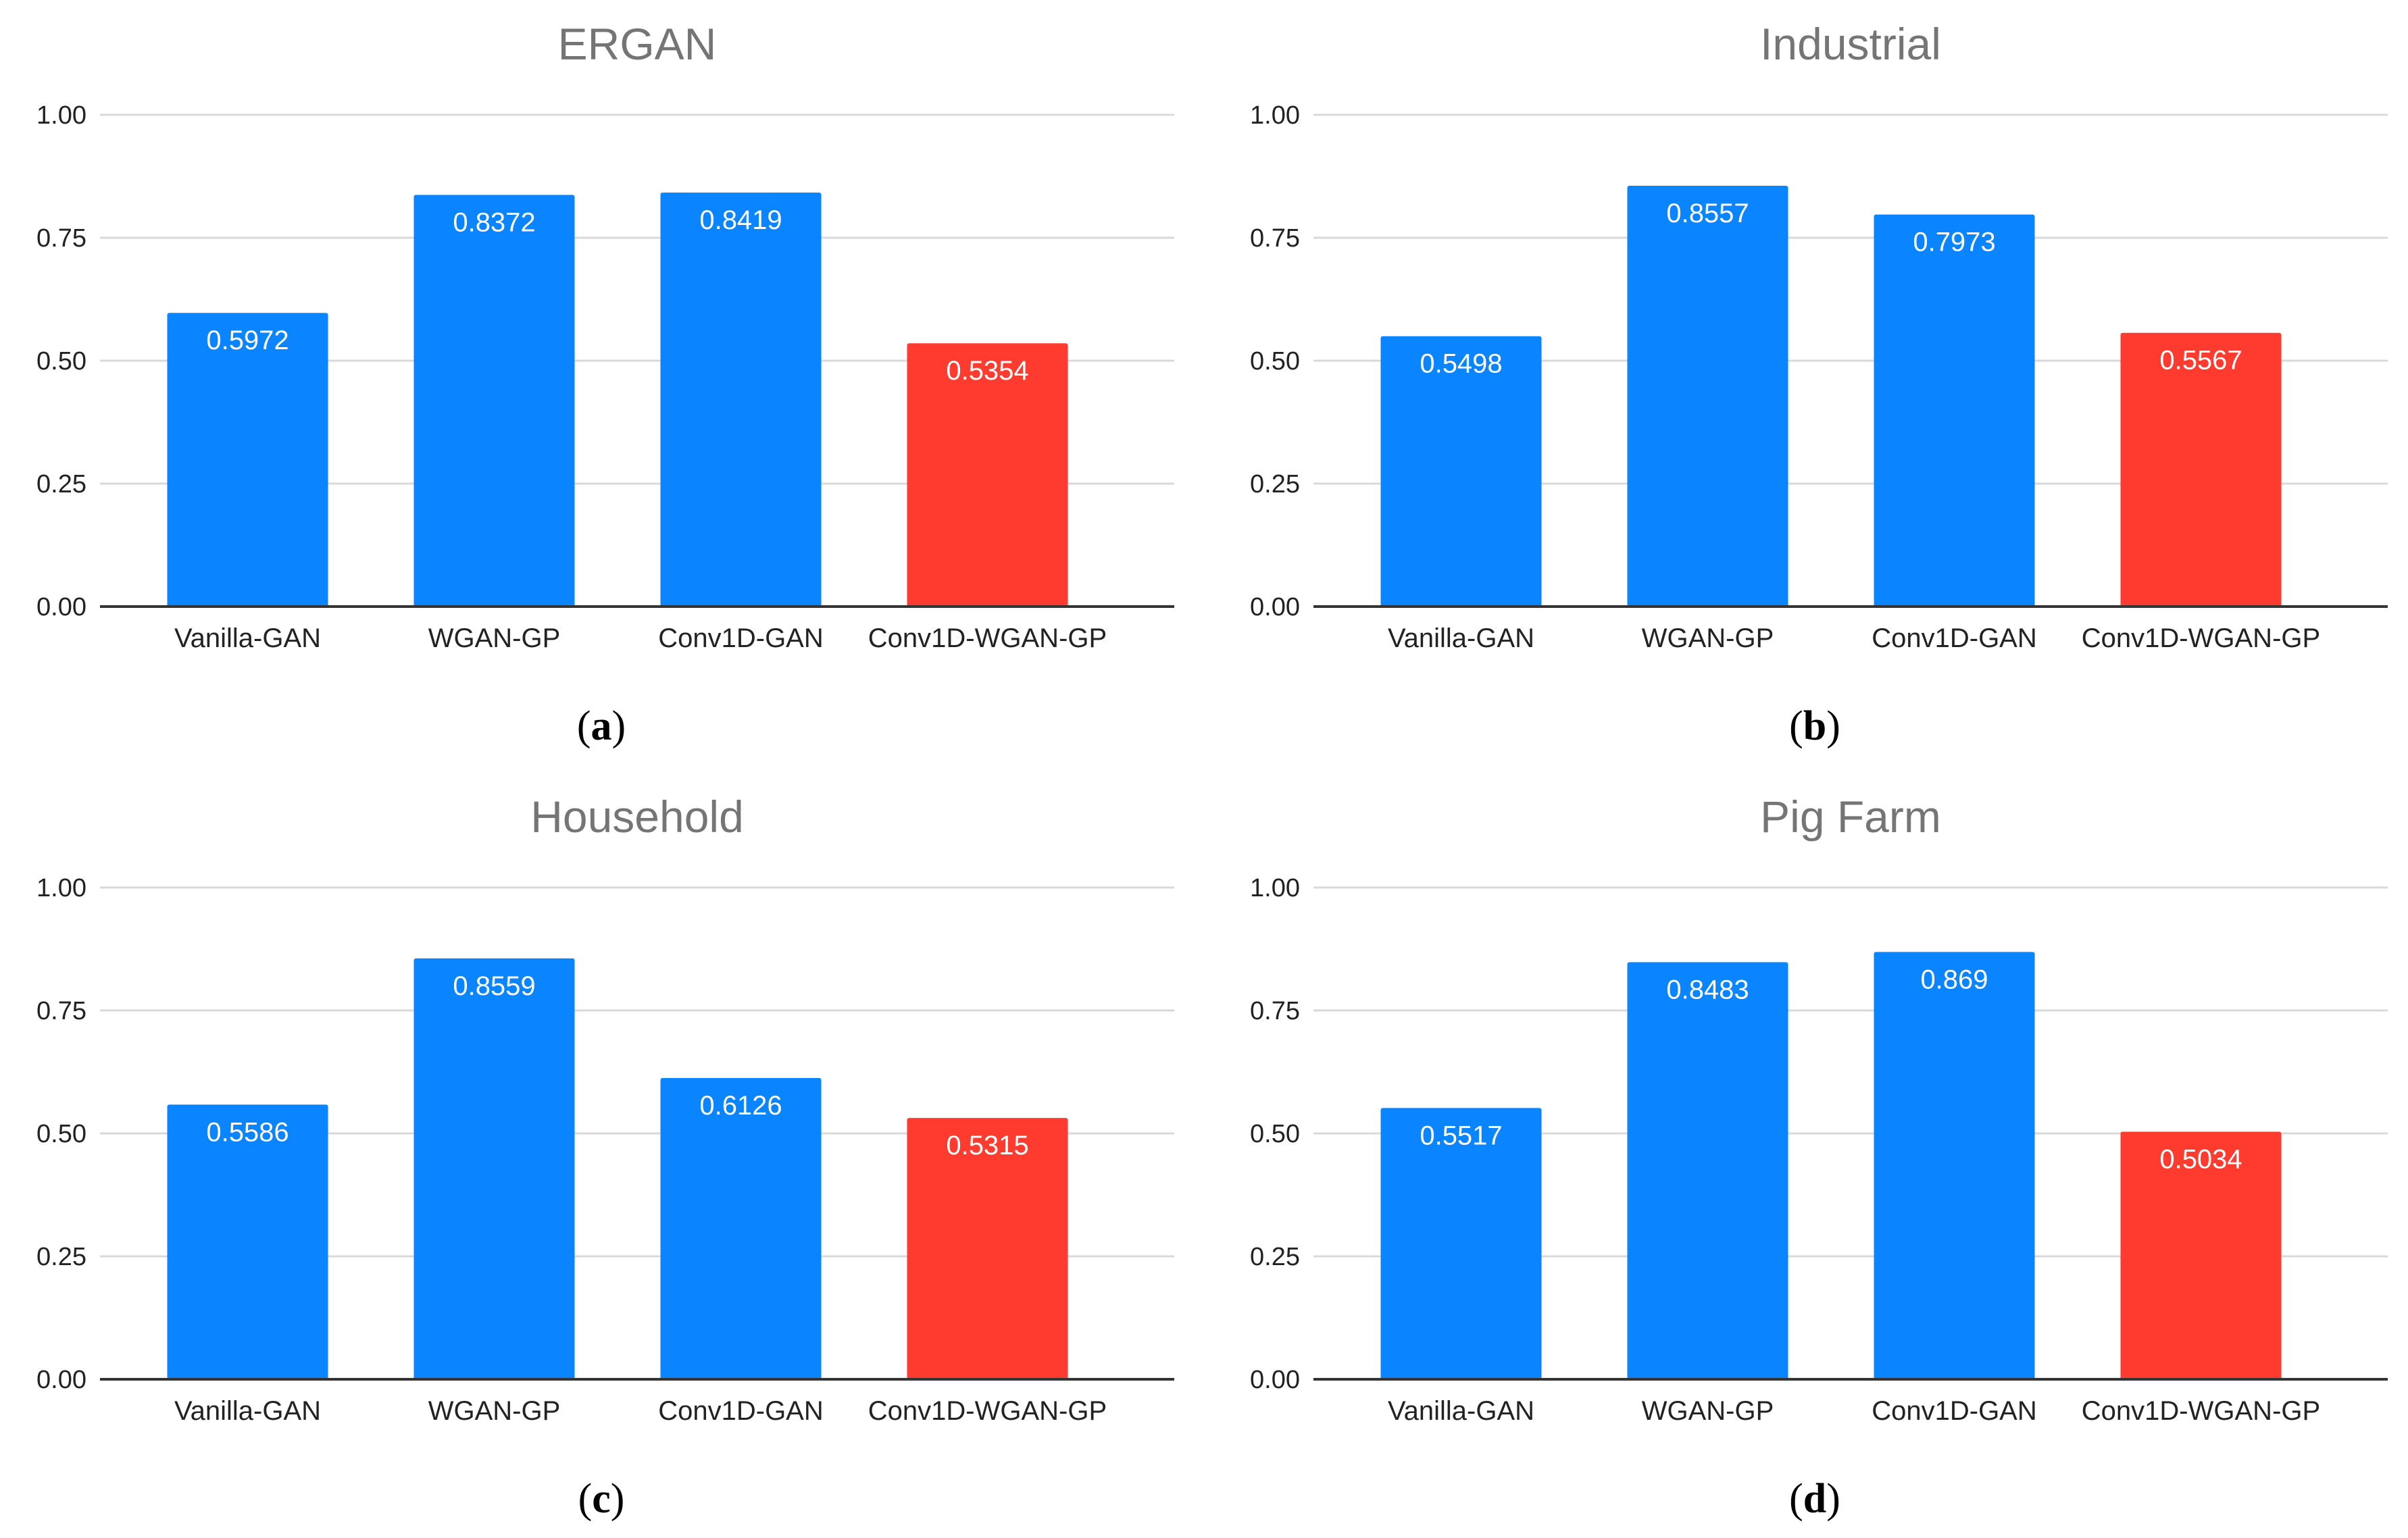 This screenshot has height=1538, width=2408. What do you see at coordinates (494, 986) in the screenshot?
I see `data-label: 0.8559` at bounding box center [494, 986].